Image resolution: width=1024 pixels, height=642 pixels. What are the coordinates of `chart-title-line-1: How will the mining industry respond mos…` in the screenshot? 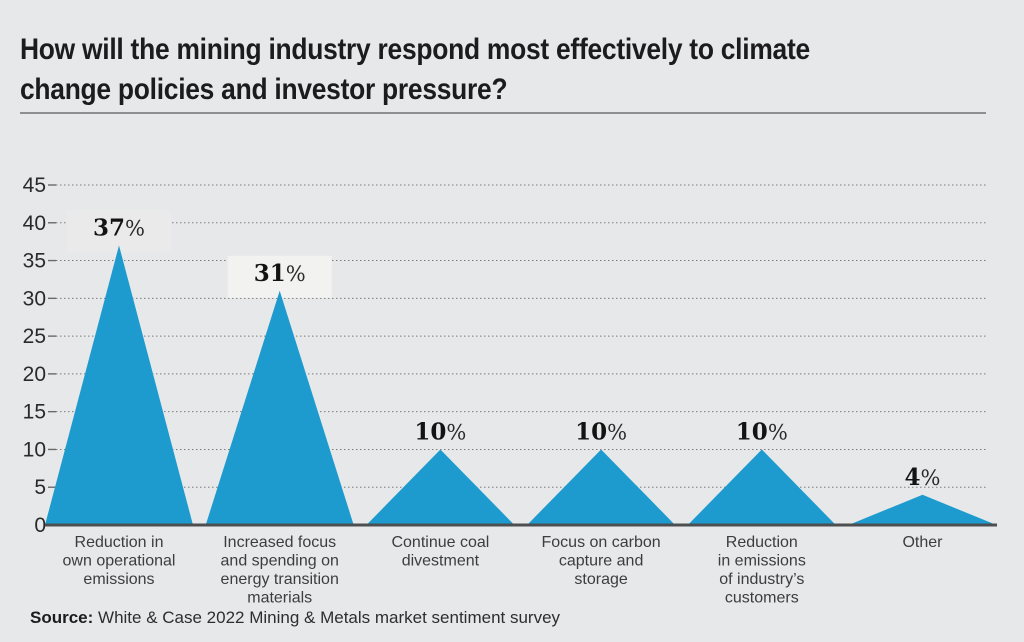 It's located at (415, 49).